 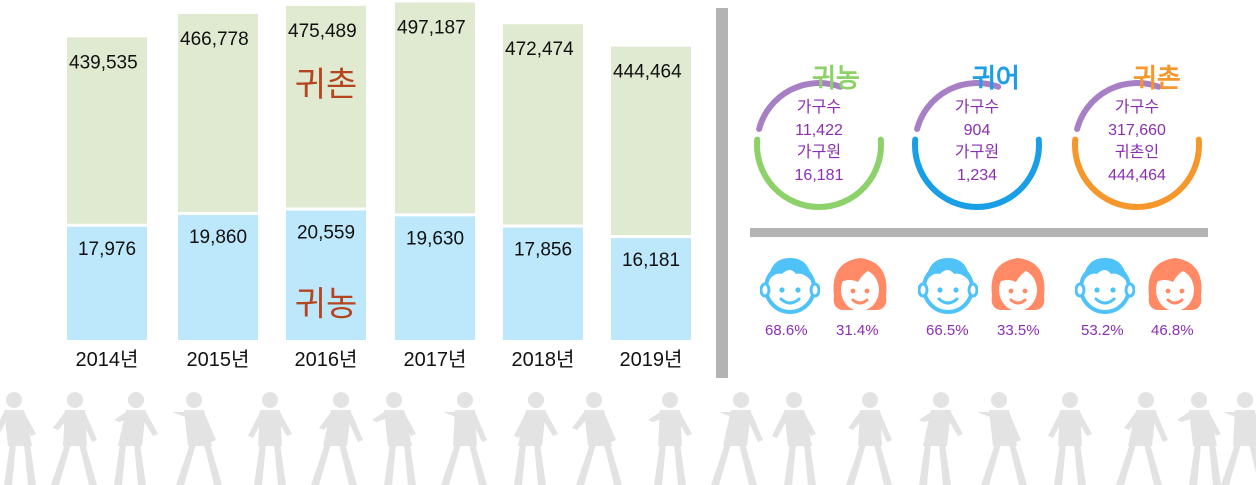 What do you see at coordinates (1172, 330) in the screenshot?
I see `female-percent-gwichon: 46.8%` at bounding box center [1172, 330].